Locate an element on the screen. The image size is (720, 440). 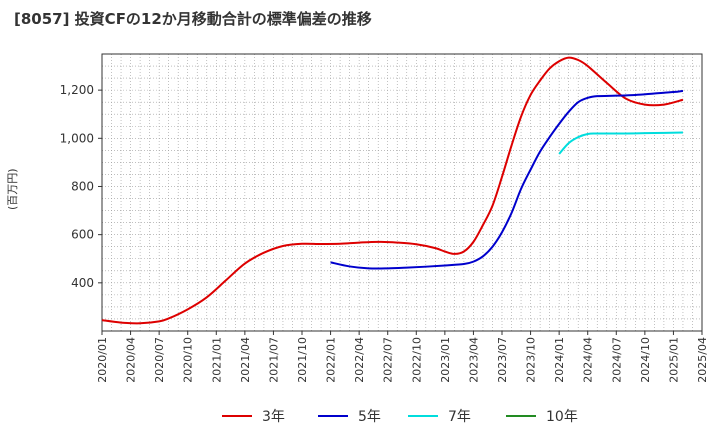
x-tick-label: 2021/01 is located at coordinates (216, 360).